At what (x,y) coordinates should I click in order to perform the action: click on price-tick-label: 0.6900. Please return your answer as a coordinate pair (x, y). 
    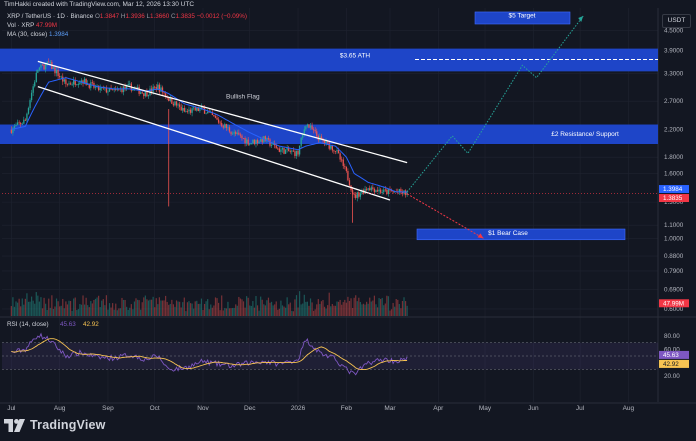
    Looking at the image, I should click on (674, 290).